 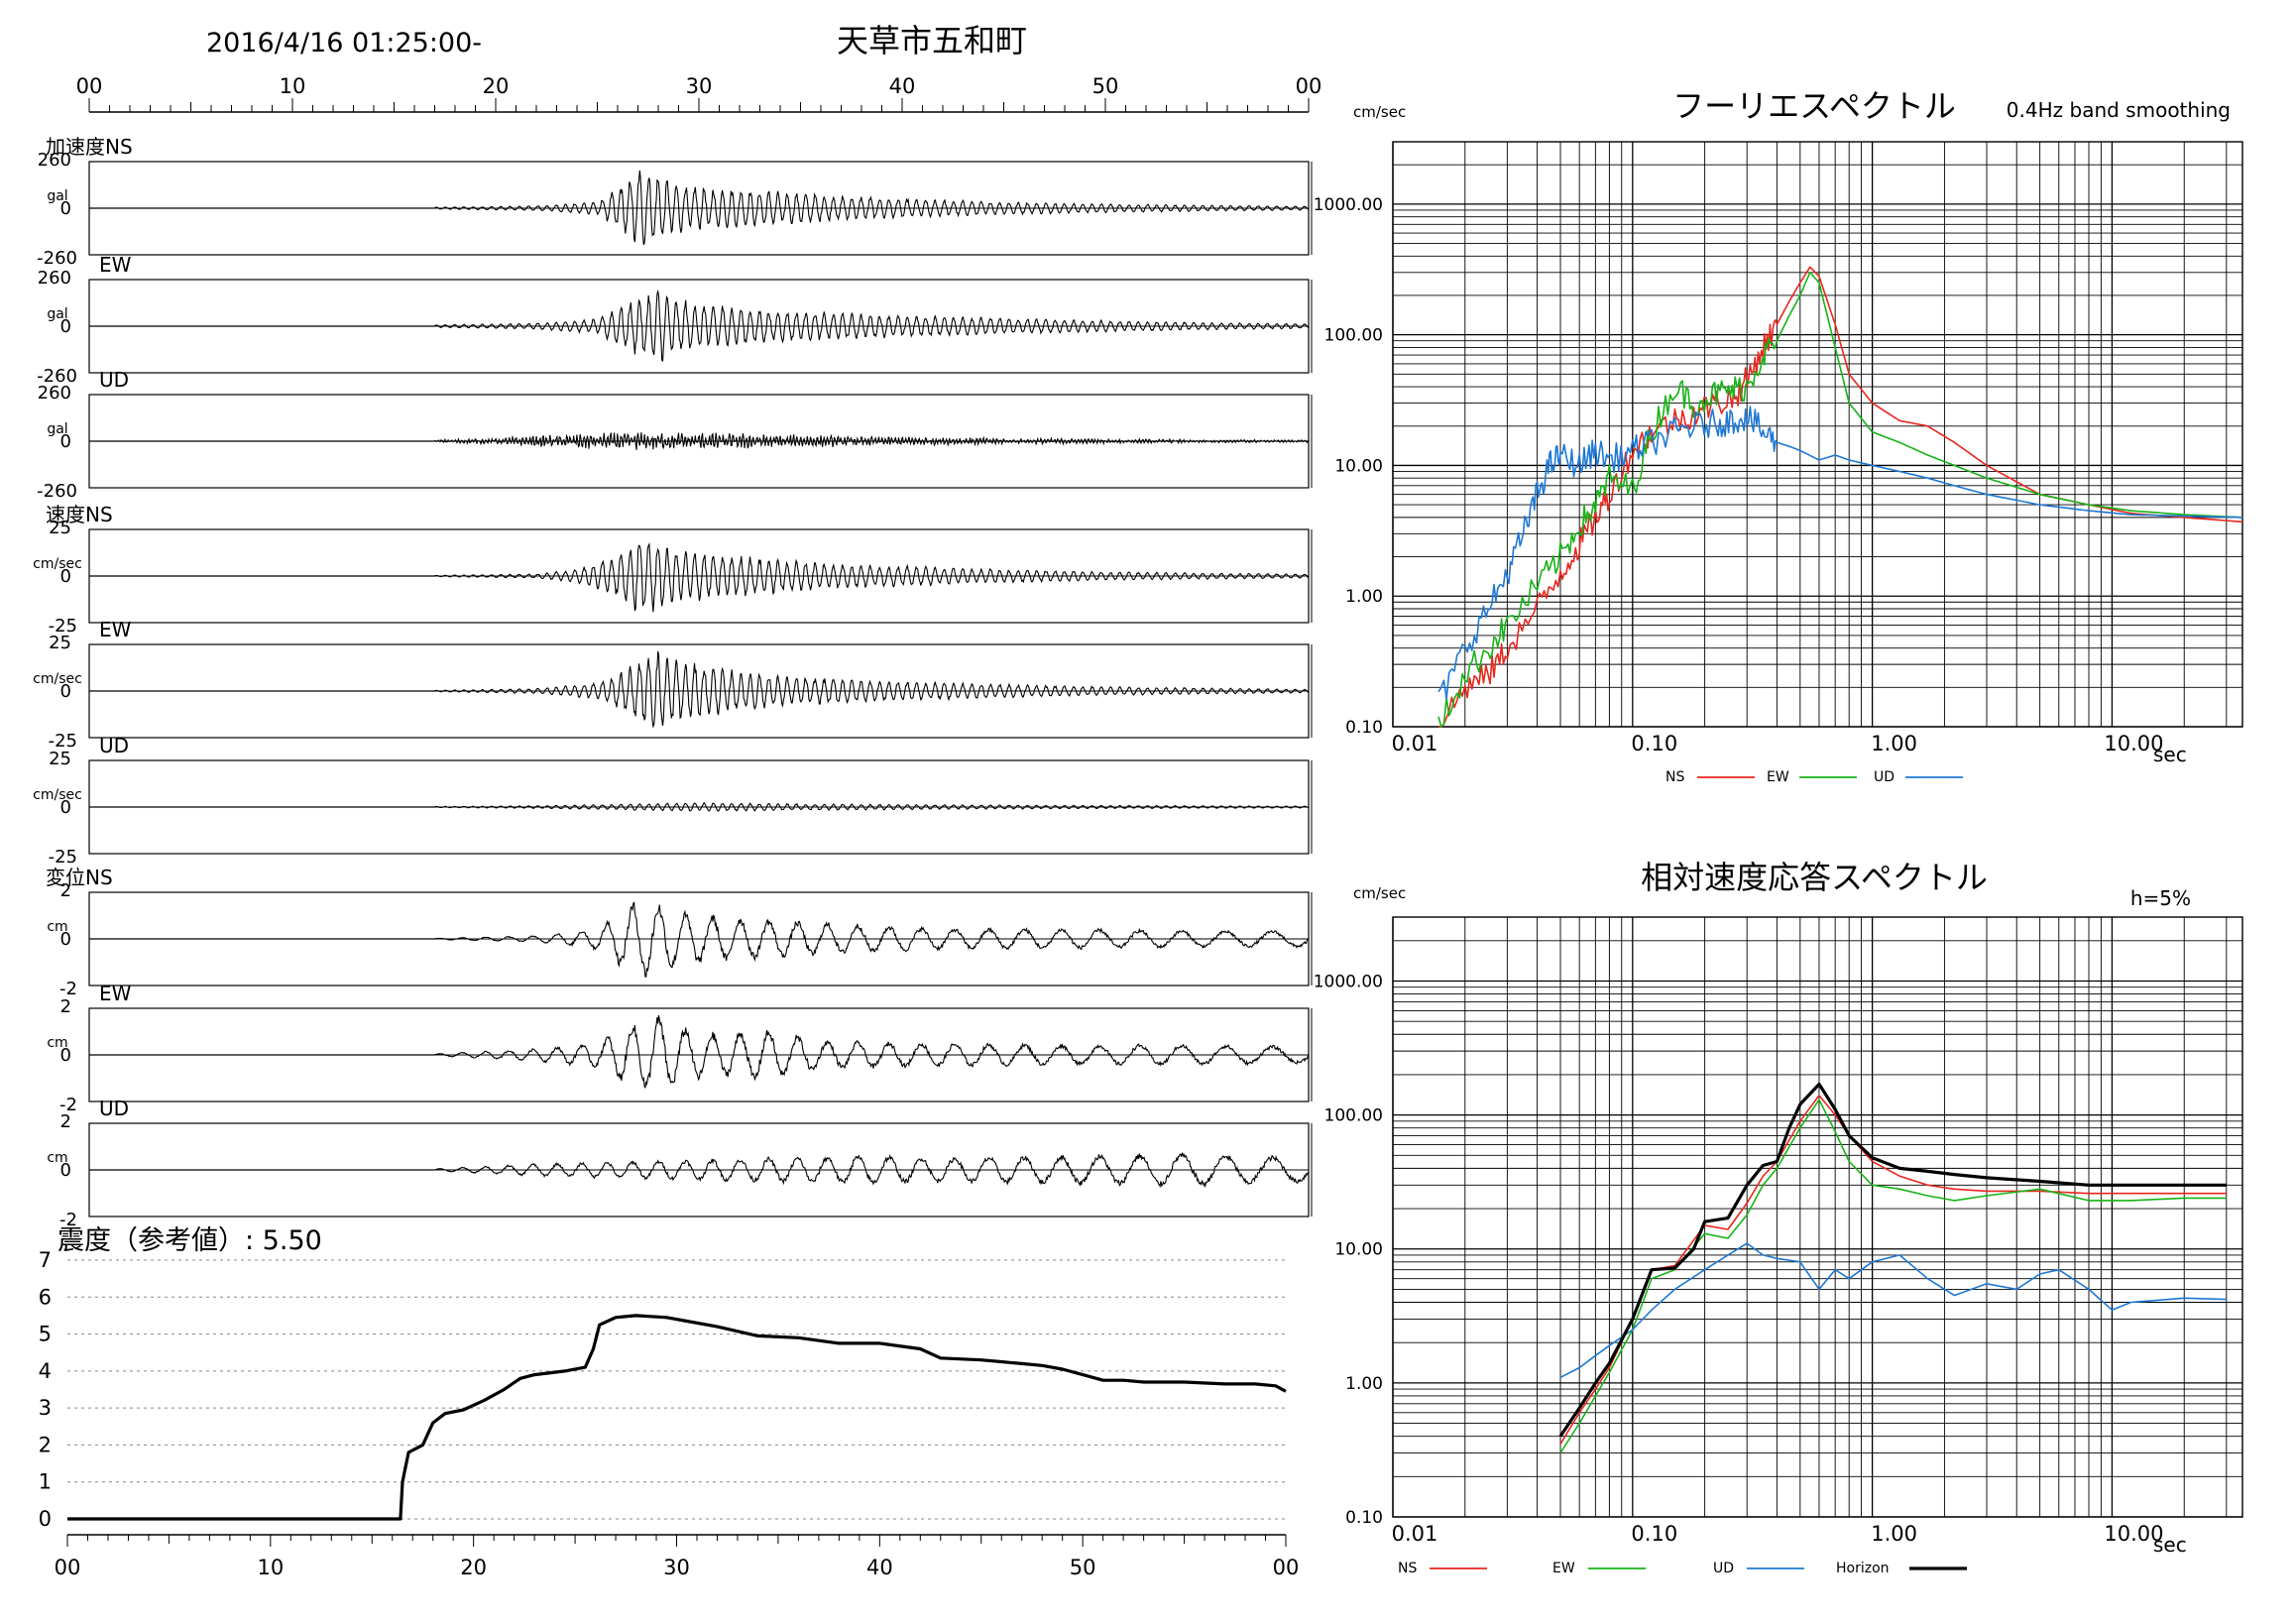 I want to click on shindo-xaxis-tick-label: 10, so click(x=270, y=1567).